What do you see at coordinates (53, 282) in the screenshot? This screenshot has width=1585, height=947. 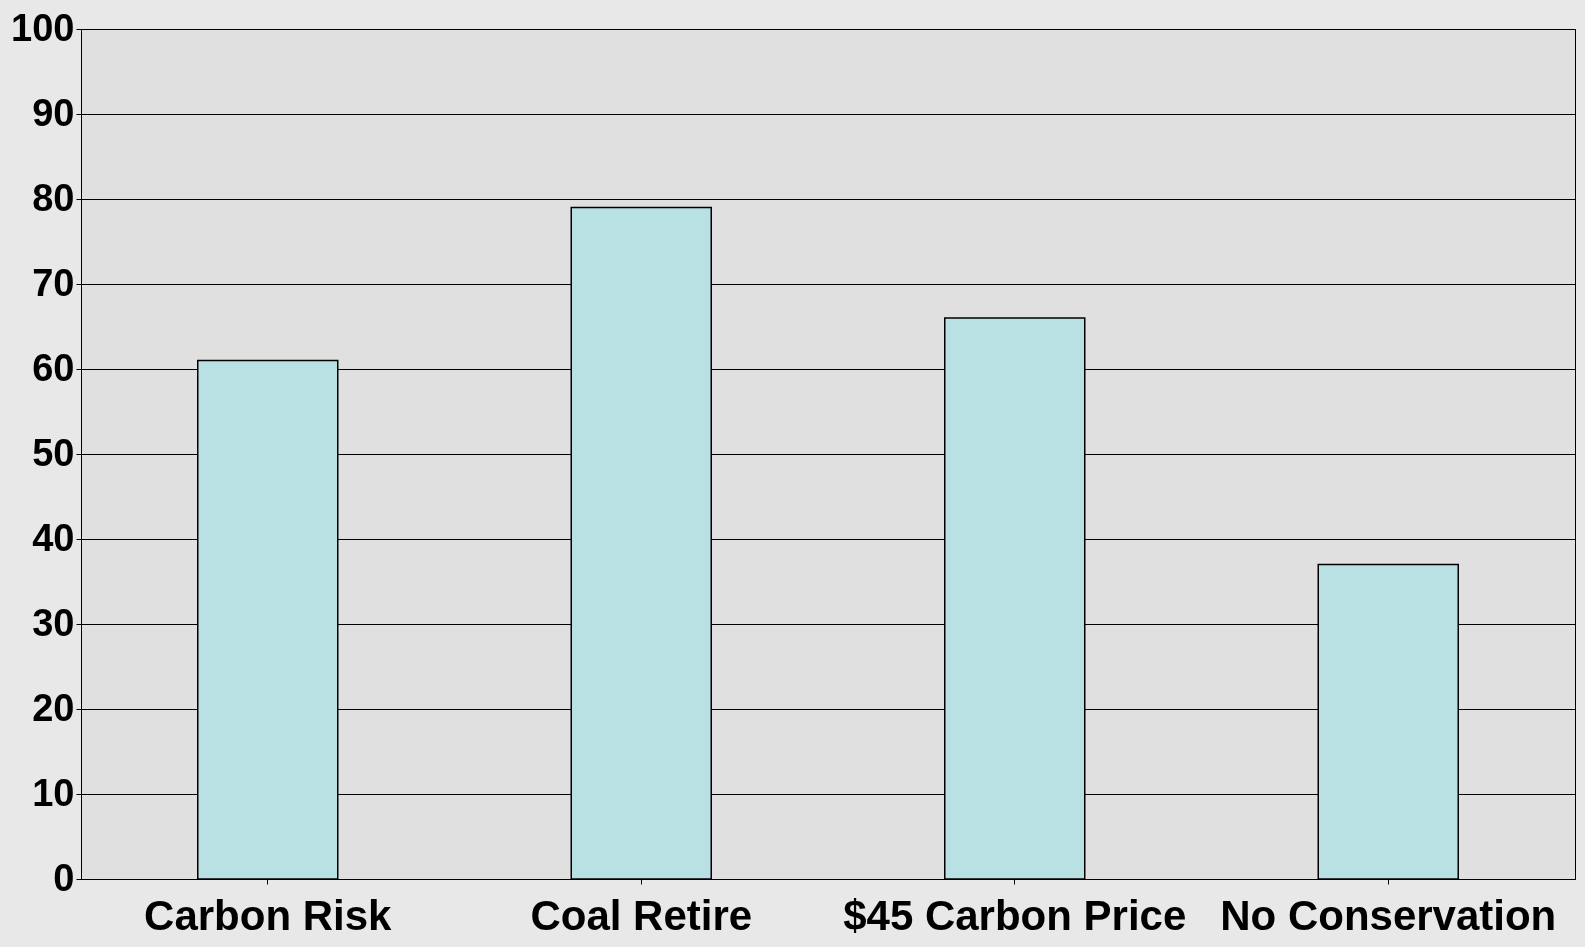 I see `y-tick-label: 70` at bounding box center [53, 282].